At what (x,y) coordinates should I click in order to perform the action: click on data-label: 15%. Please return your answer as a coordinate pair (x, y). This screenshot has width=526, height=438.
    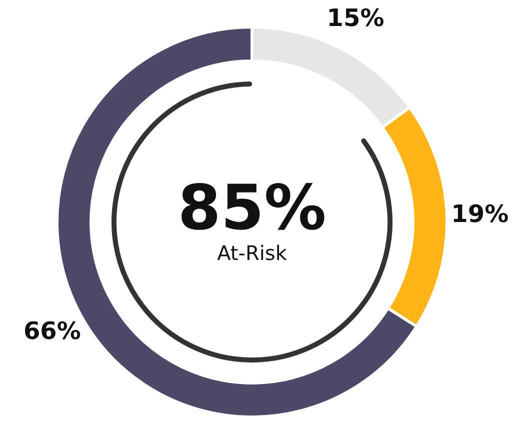
    Looking at the image, I should click on (355, 18).